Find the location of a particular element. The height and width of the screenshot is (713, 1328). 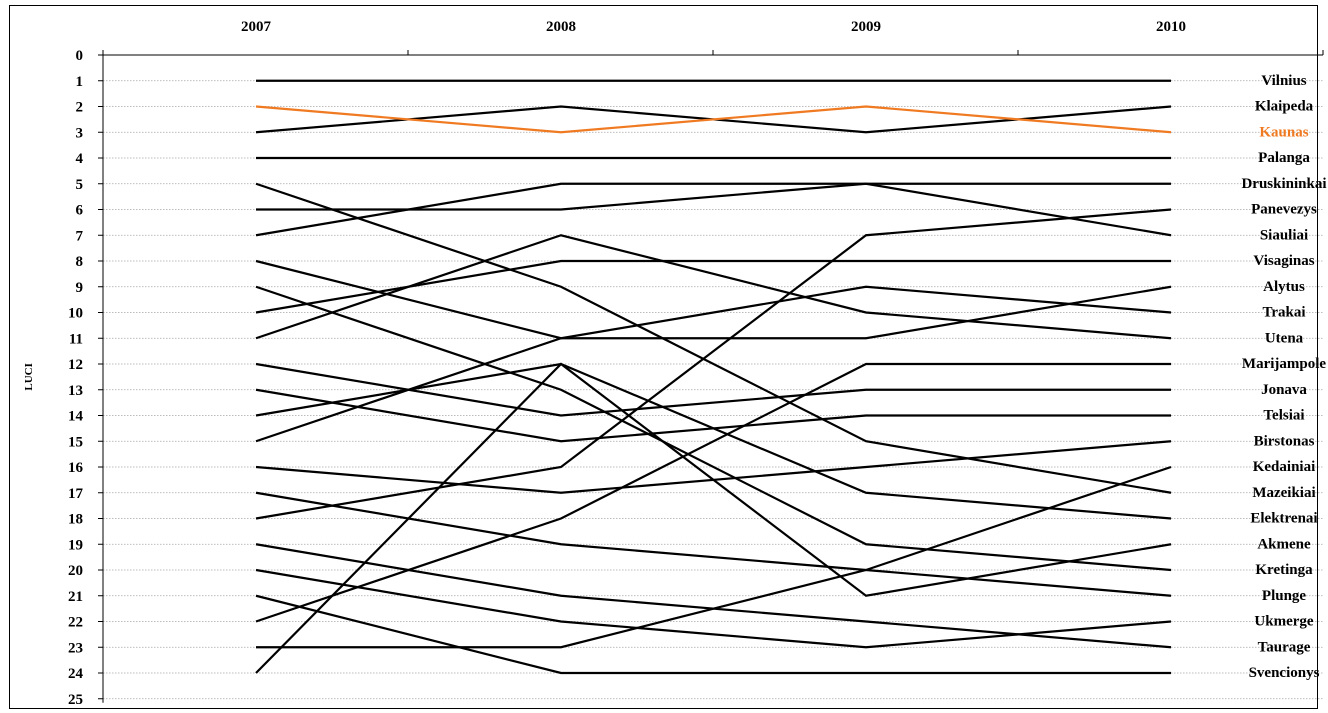

series-label-birstonas: Birstonas is located at coordinates (1284, 441).